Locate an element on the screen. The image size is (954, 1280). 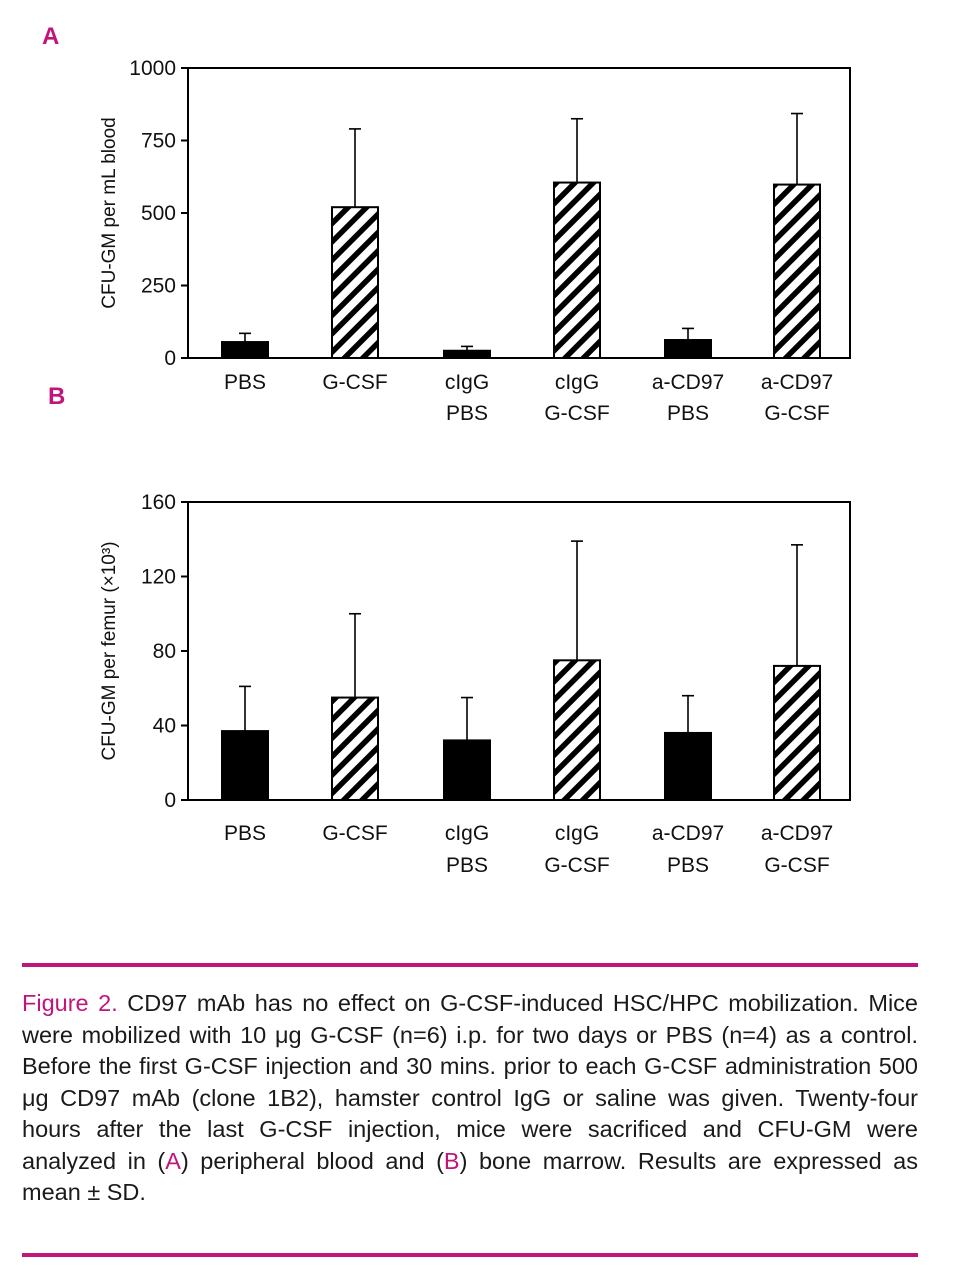
y-tick-label: 1000 is located at coordinates (152, 68).